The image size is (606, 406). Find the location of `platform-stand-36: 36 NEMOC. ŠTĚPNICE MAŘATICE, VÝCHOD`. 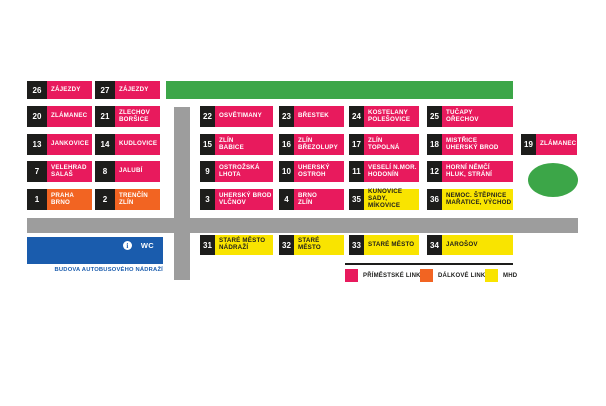

platform-stand-36: 36 NEMOC. ŠTĚPNICE MAŘATICE, VÝCHOD is located at coordinates (470, 199).